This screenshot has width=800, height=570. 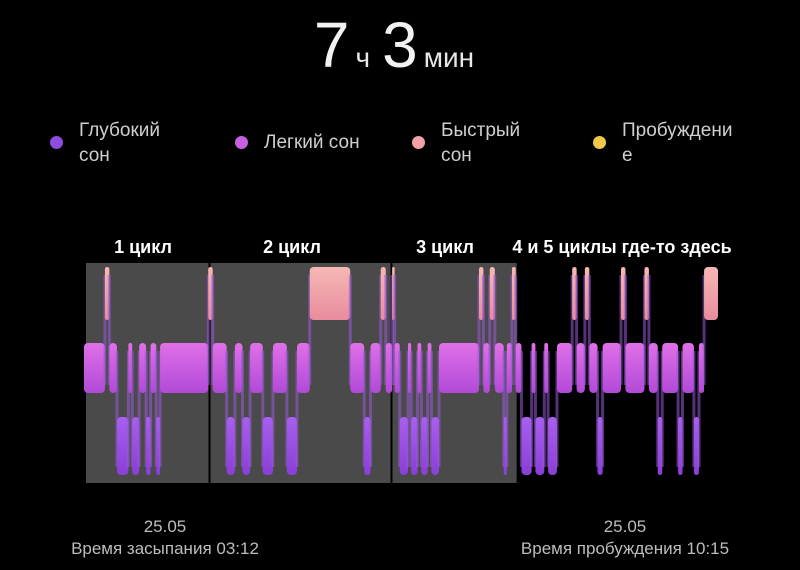 I want to click on hours-unit: ч, so click(x=363, y=57).